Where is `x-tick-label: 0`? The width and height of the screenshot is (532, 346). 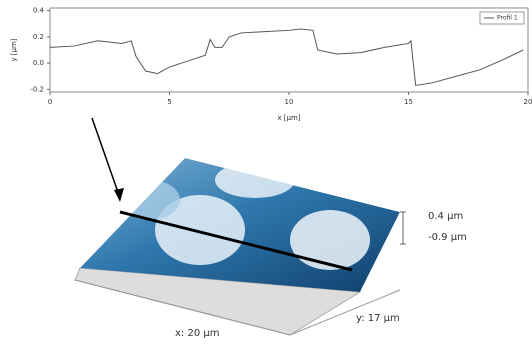
x-tick-label: 0 is located at coordinates (50, 102).